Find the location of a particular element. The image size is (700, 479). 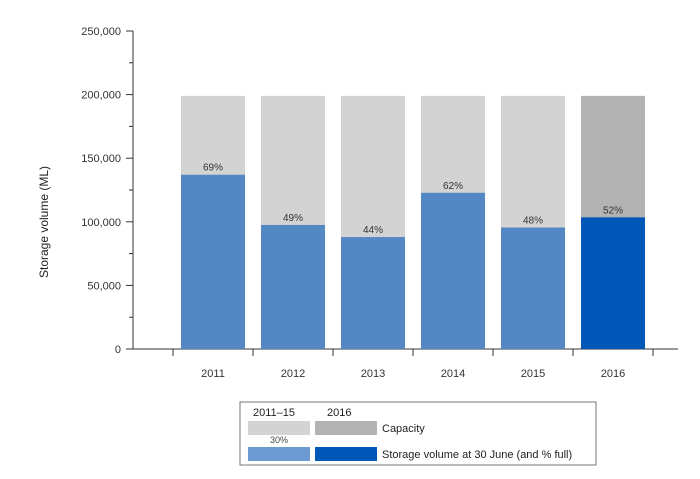

x-tick-label: 2012 is located at coordinates (293, 374).